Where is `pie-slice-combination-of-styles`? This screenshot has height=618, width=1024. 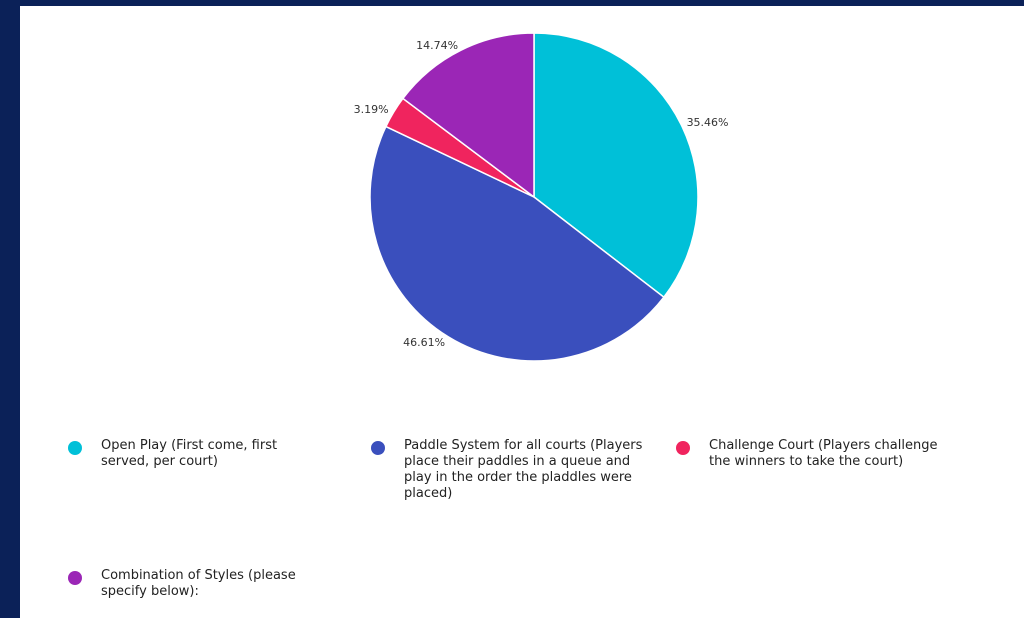 pie-slice-combination-of-styles is located at coordinates (468, 115).